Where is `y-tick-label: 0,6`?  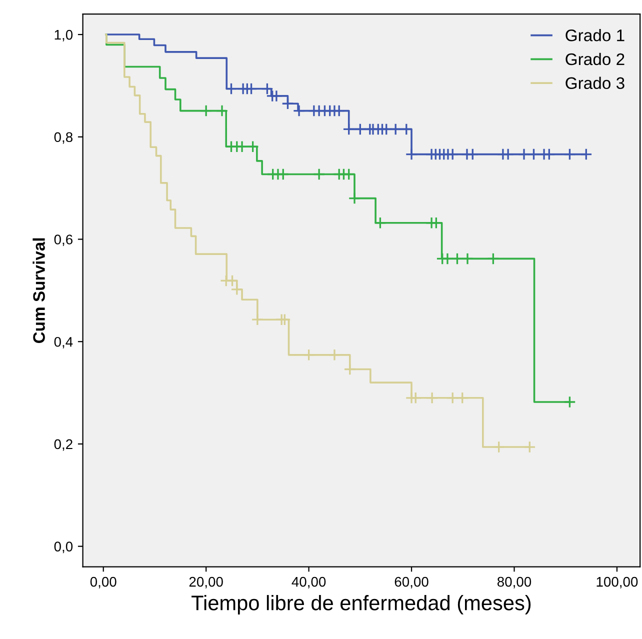 y-tick-label: 0,6 is located at coordinates (63, 240).